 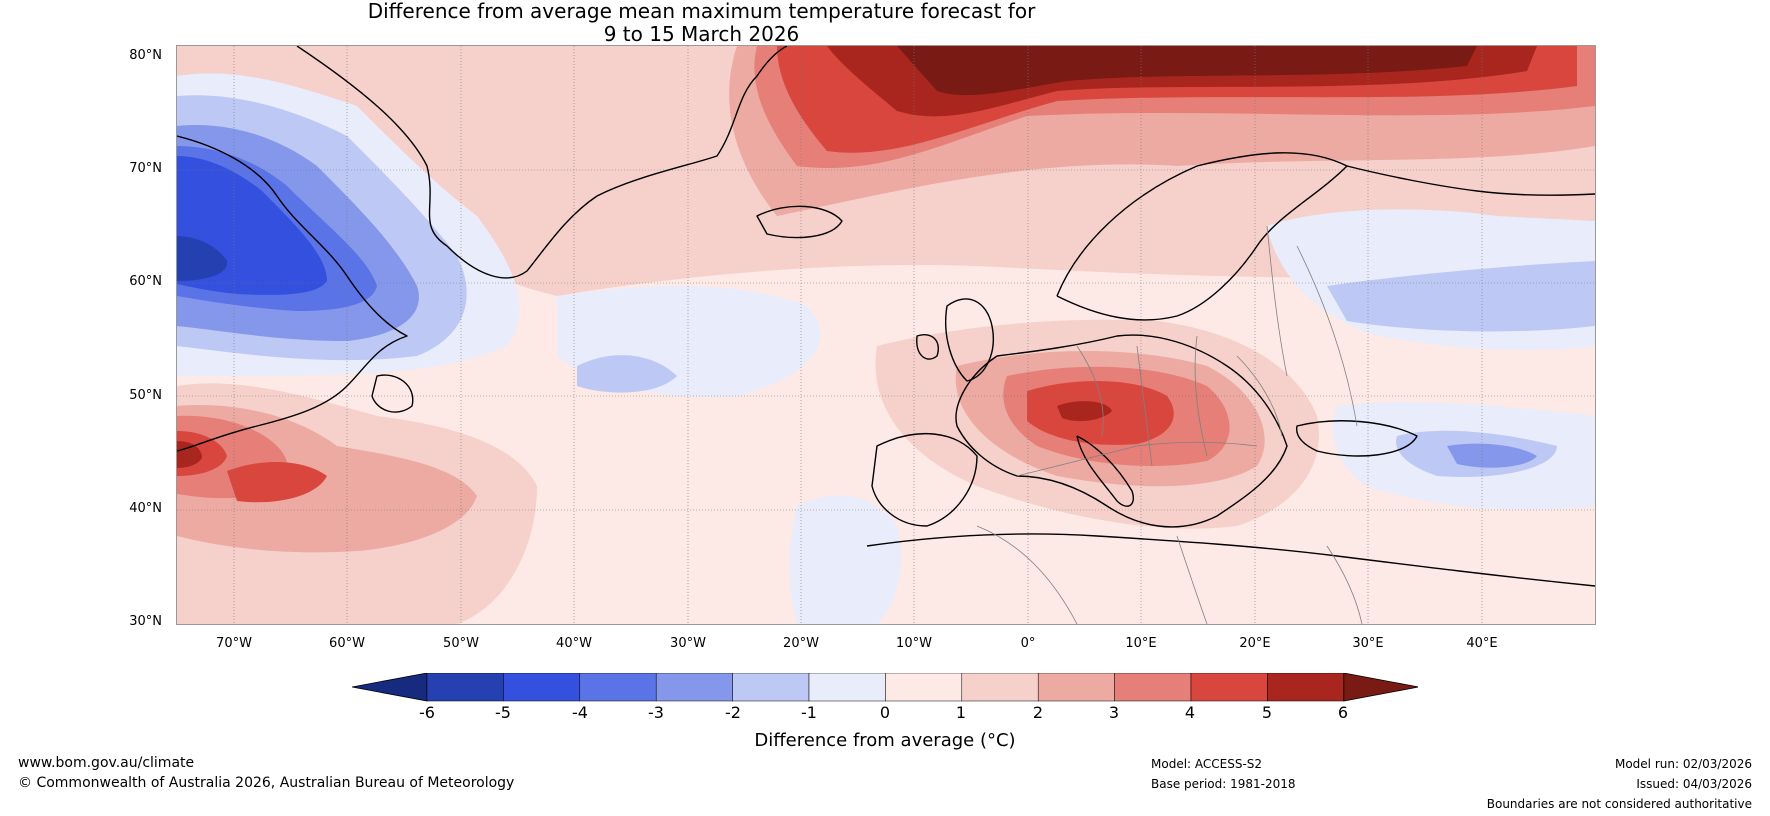 I want to click on colorbar-tick-minus-6: -6, so click(x=427, y=712).